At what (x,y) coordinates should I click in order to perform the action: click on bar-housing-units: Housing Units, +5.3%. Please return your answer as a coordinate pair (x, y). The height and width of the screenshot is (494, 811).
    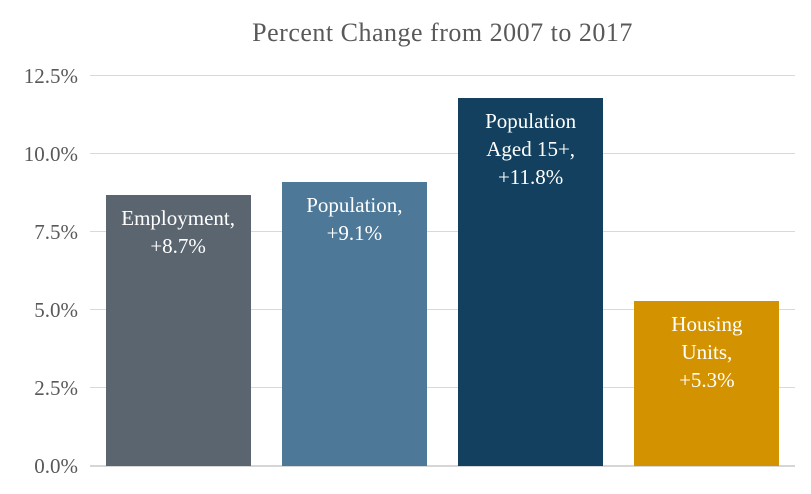
    Looking at the image, I should click on (707, 383).